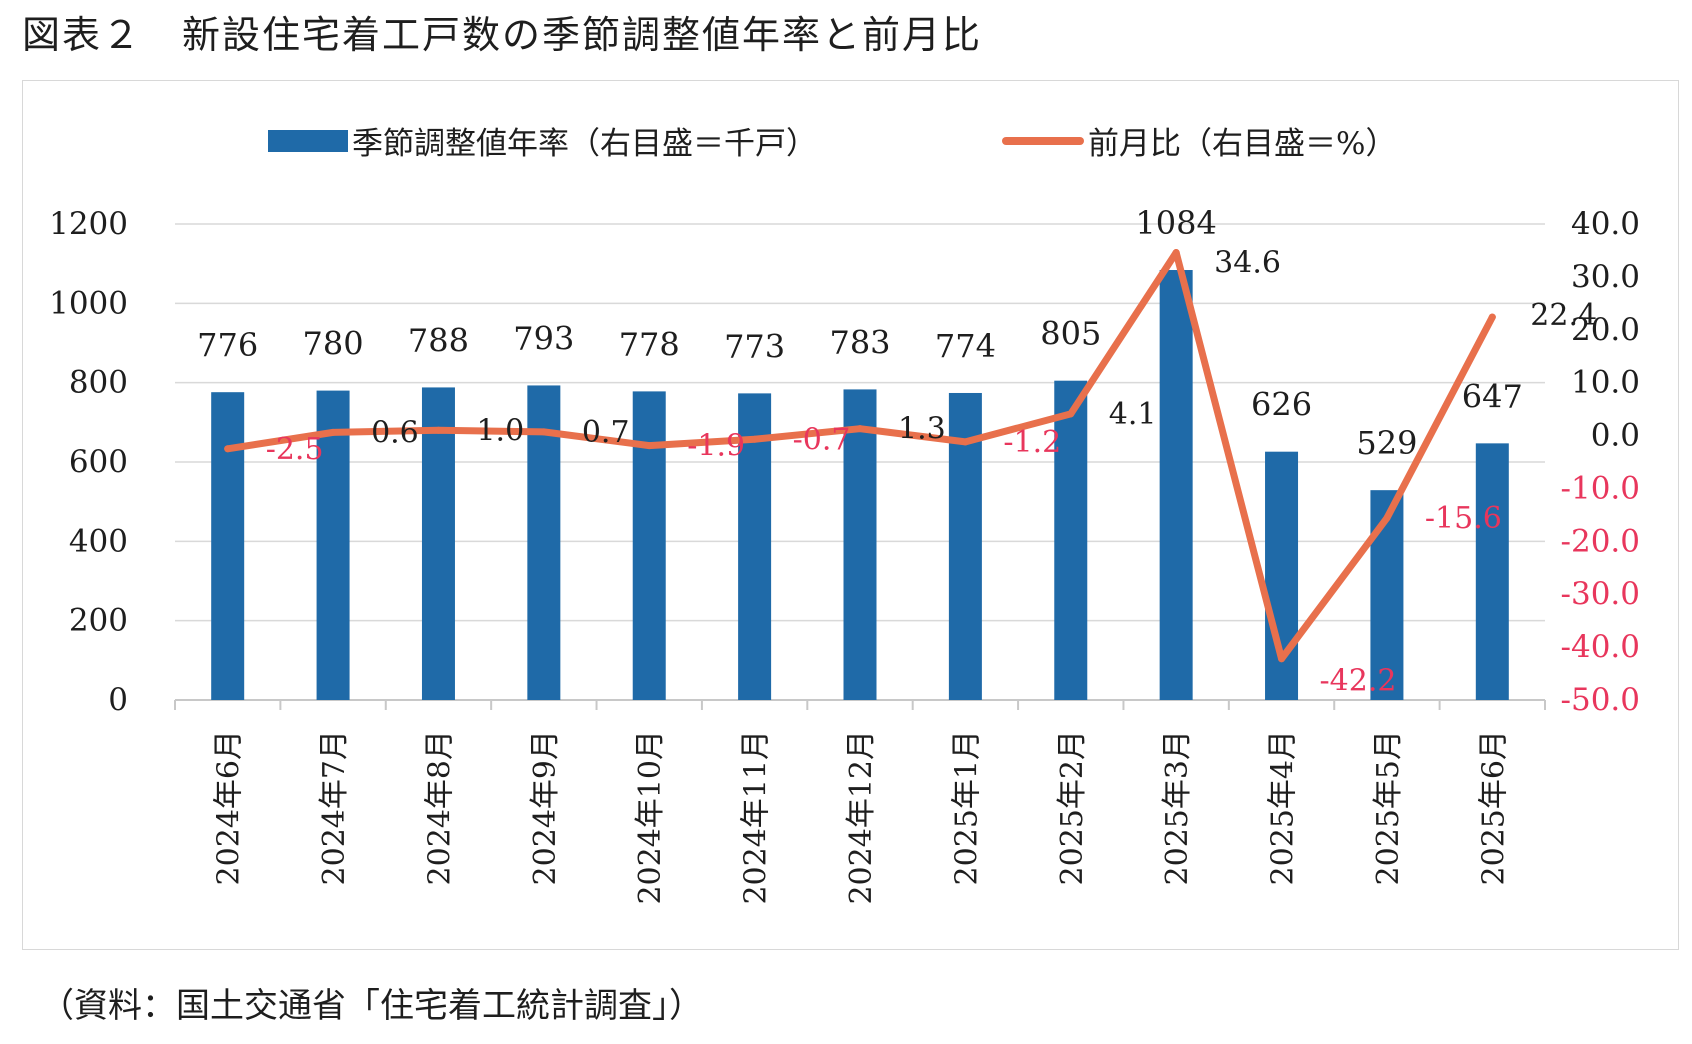 Image resolution: width=1692 pixels, height=1044 pixels. Describe the element at coordinates (1242, 144) in the screenshot. I see `legend-line-label: 前月比（右目盛＝%）` at that location.